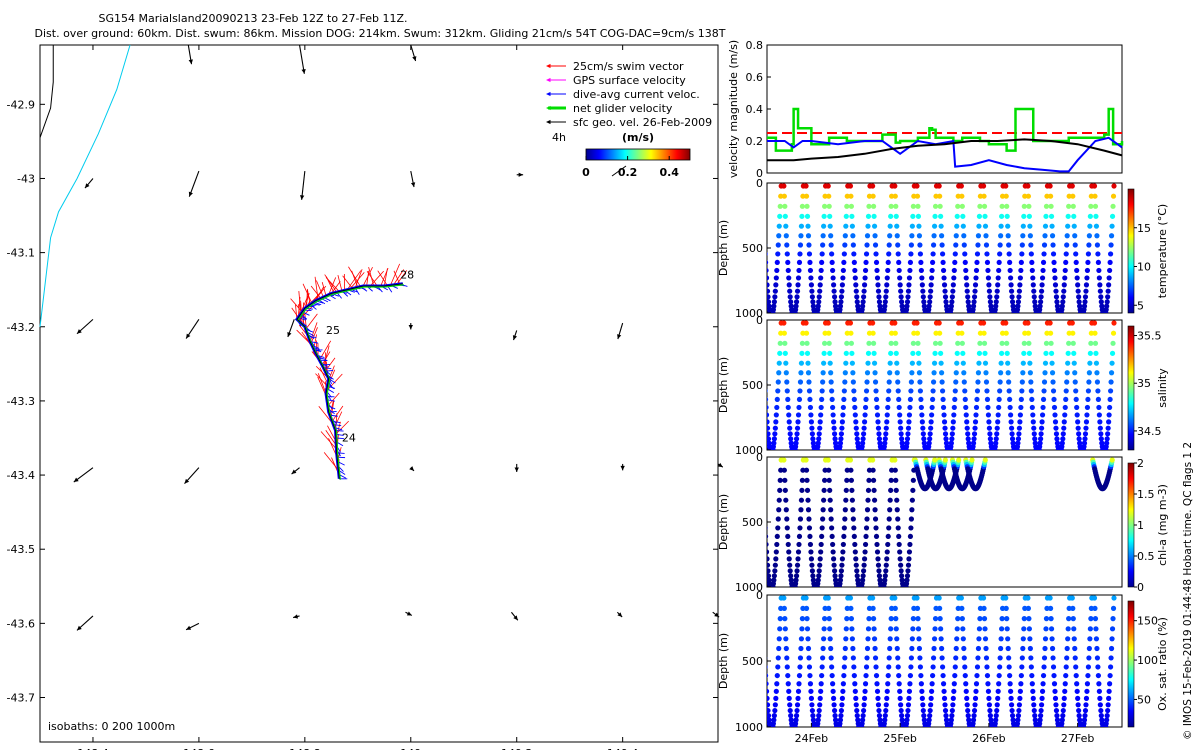 The width and height of the screenshot is (1200, 750). I want to click on section-points, so click(942, 387).